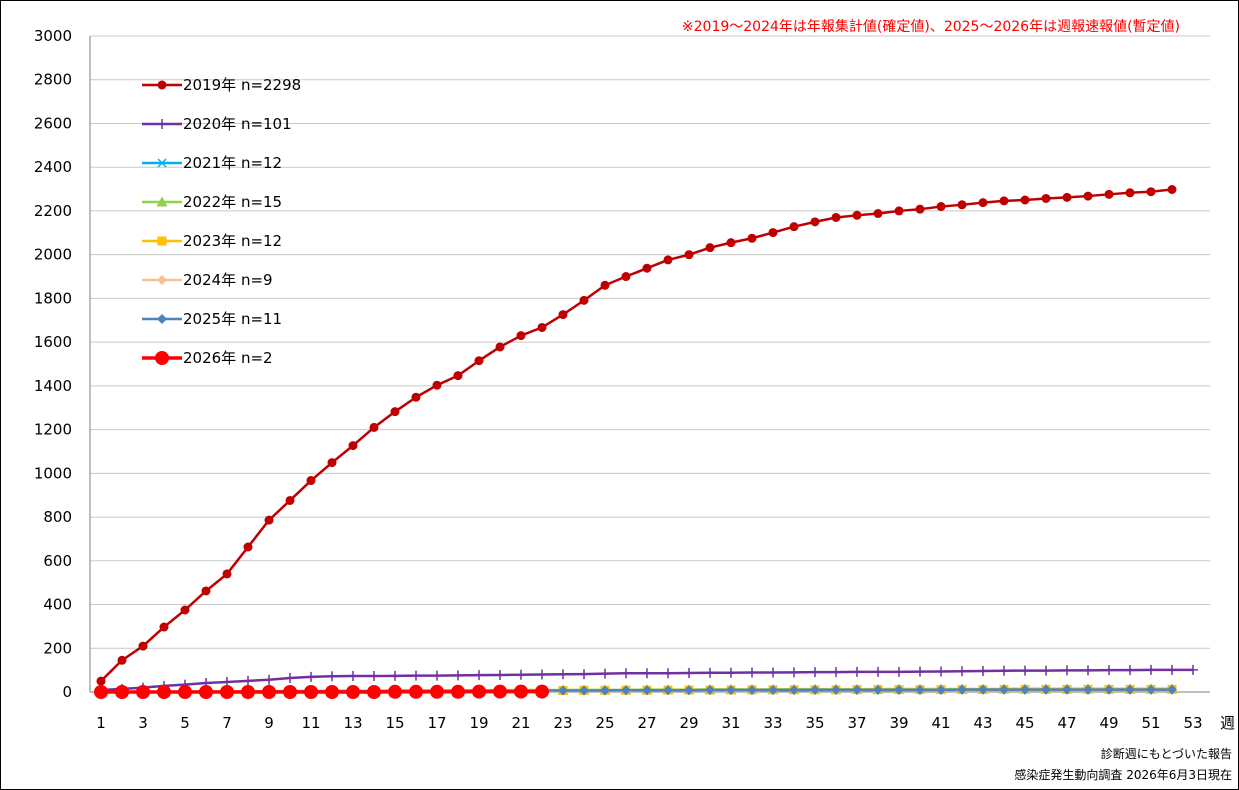 Image resolution: width=1239 pixels, height=790 pixels. I want to click on x-tick-label: 25, so click(604, 723).